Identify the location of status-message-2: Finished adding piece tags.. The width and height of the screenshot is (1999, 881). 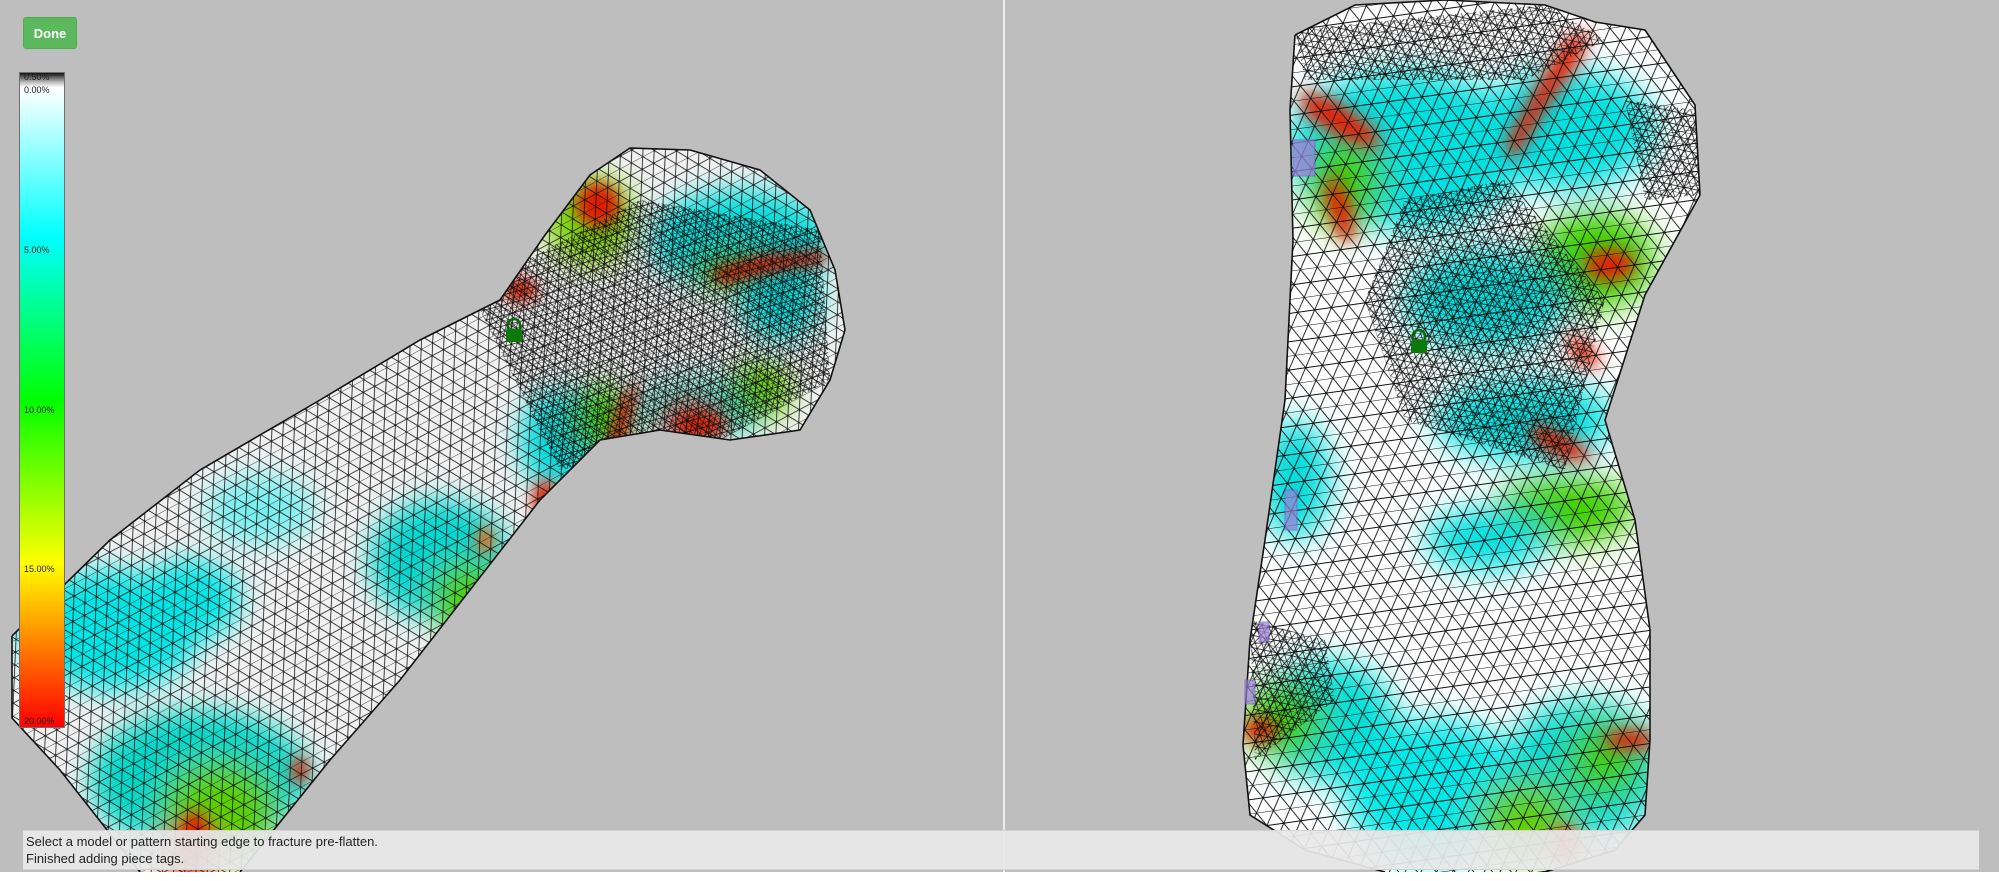
(105, 858).